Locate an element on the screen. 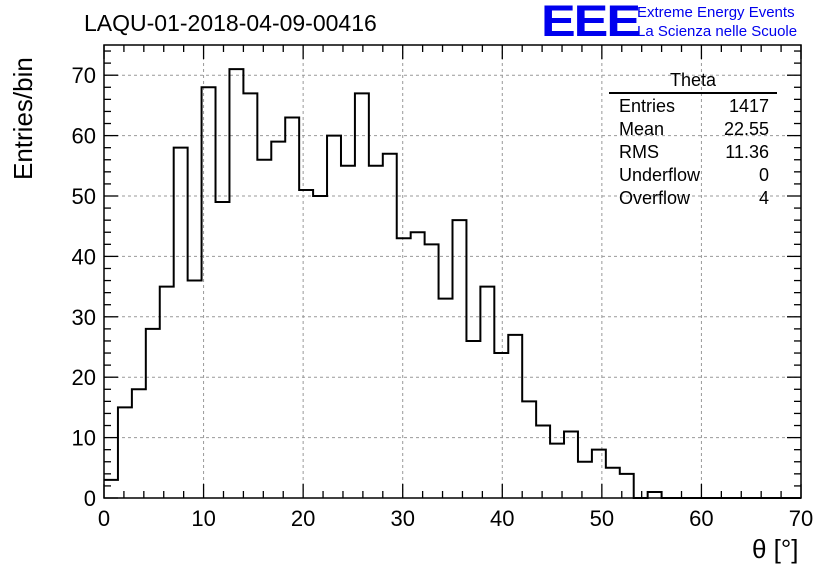  stats-value: 4 is located at coordinates (763, 198).